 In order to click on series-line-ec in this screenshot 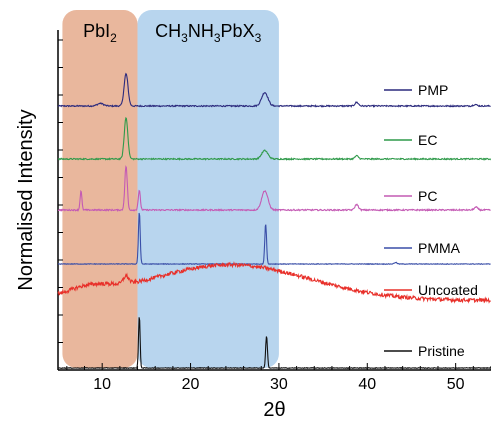, I will do `click(274, 138)`.